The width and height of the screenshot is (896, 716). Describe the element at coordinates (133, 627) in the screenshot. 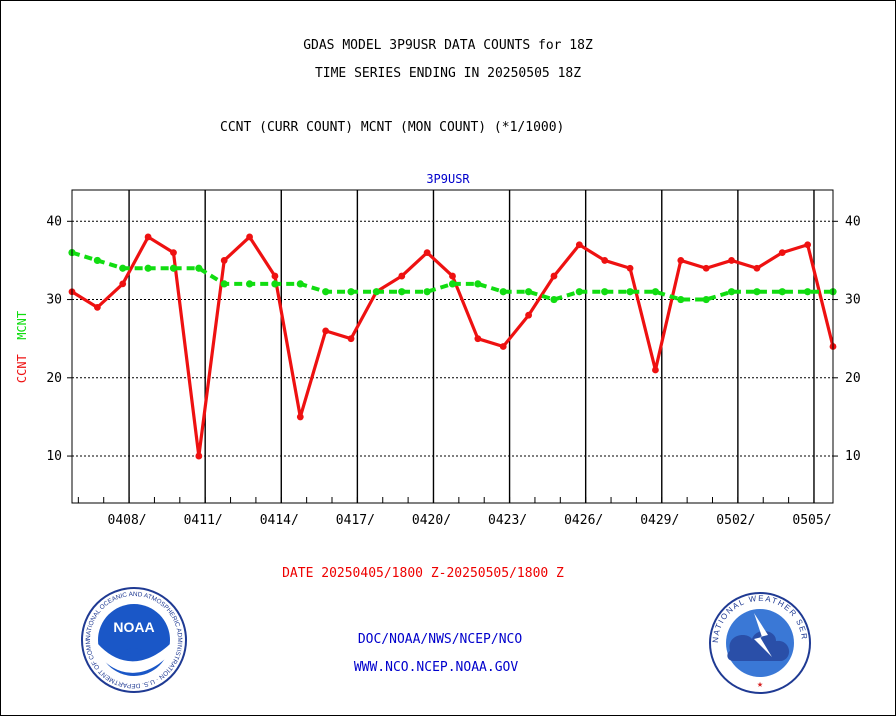

I see `noaa-logo-text: NOAA` at that location.